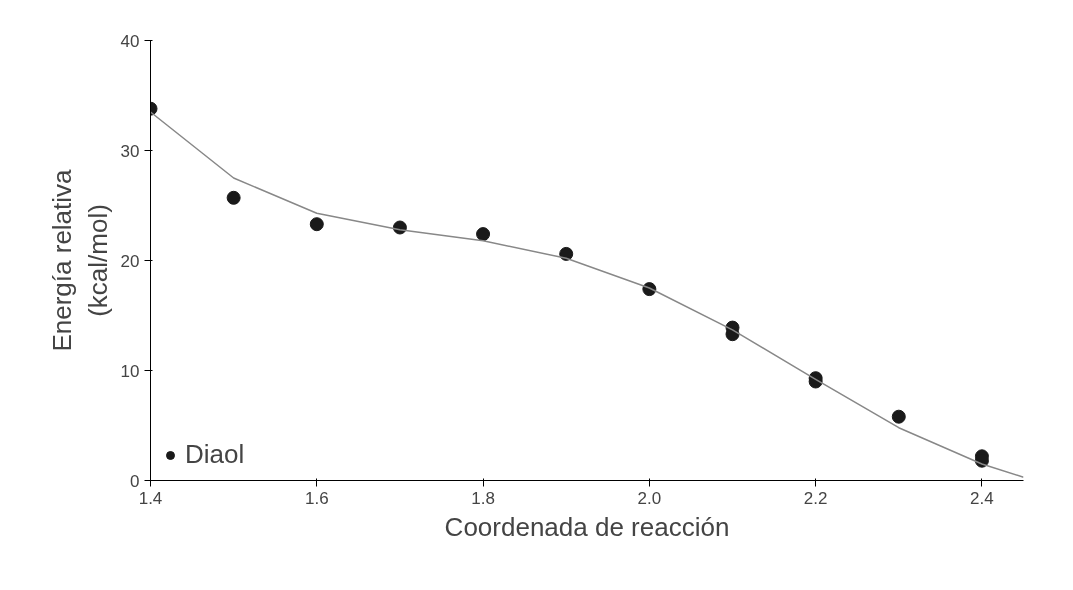 Image resolution: width=1073 pixels, height=590 pixels. I want to click on y-tick-label: 10, so click(130, 371).